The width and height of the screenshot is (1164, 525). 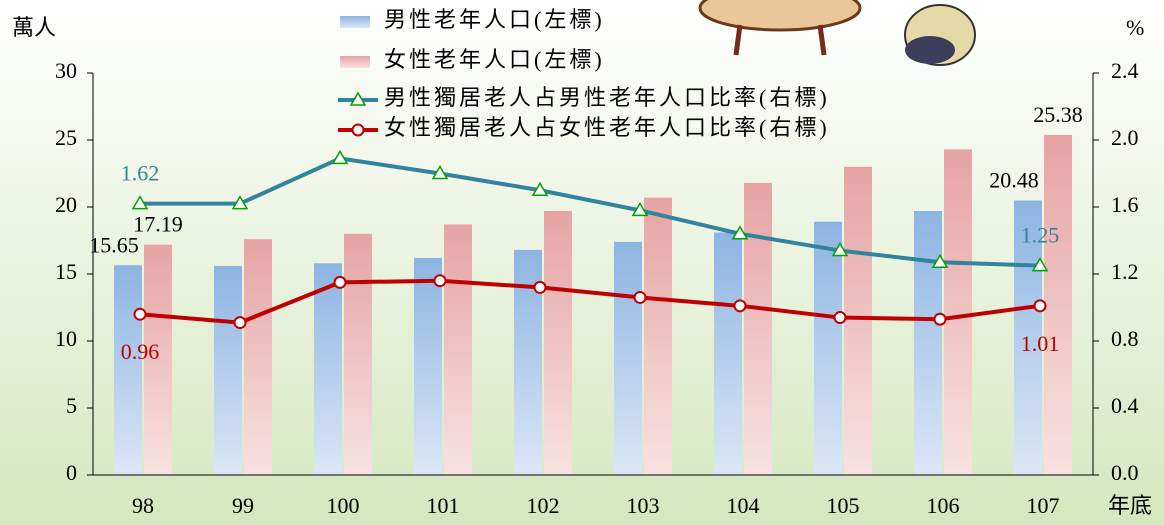 I want to click on y2-axis-label: %, so click(x=1135, y=27).